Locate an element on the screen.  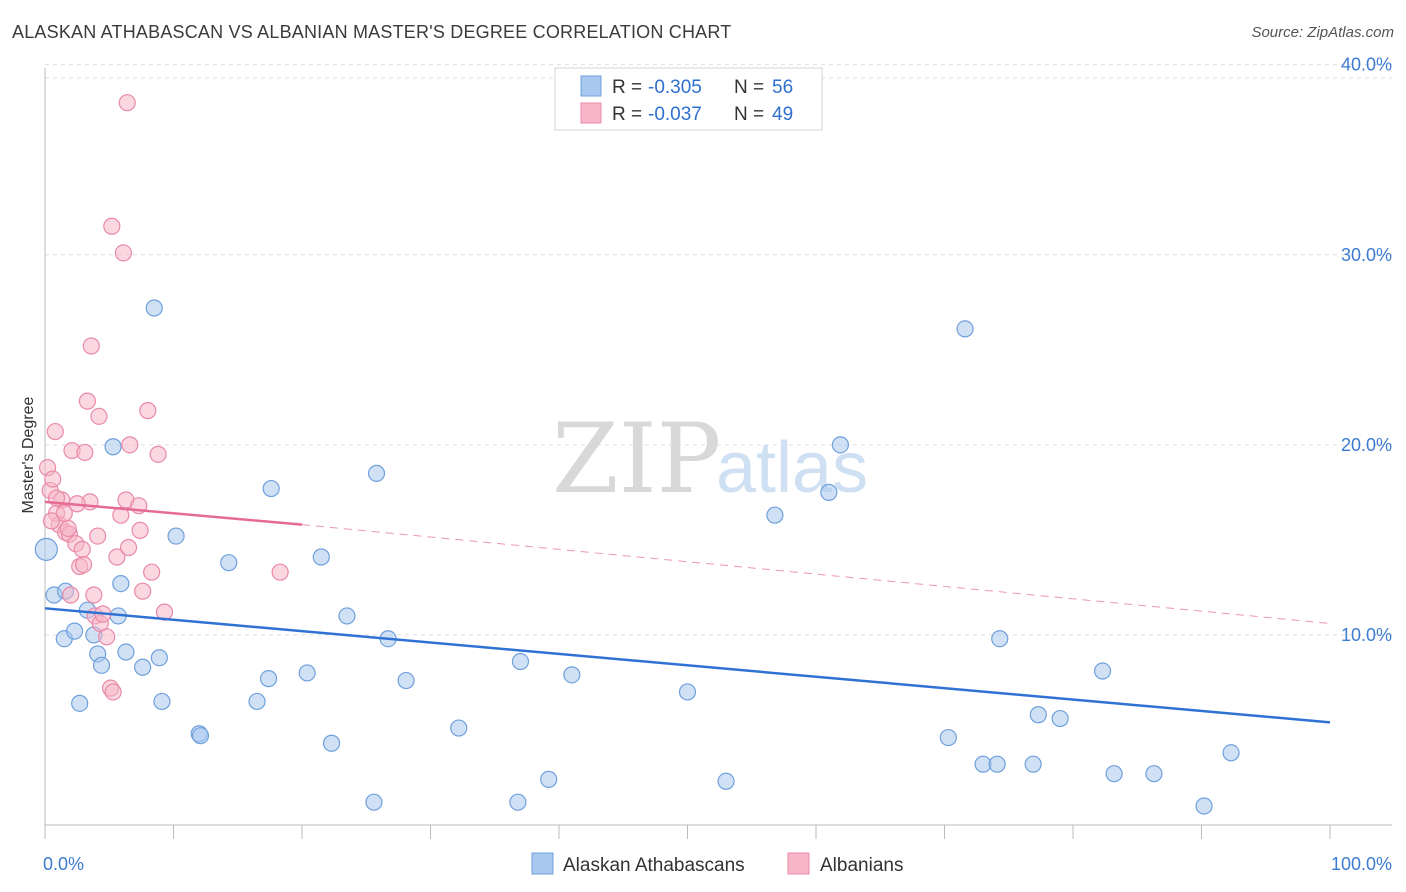
legend-n-value-1: 56 is located at coordinates (782, 87).